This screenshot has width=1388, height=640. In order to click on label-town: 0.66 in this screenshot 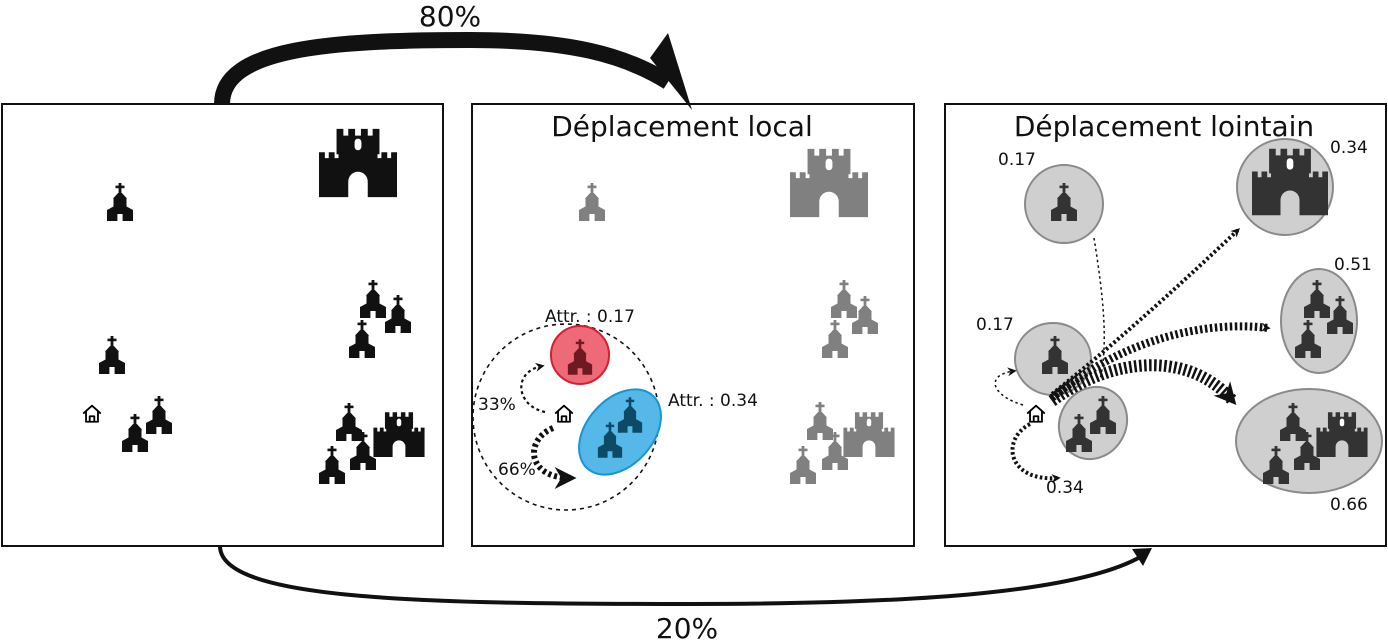, I will do `click(1349, 505)`.